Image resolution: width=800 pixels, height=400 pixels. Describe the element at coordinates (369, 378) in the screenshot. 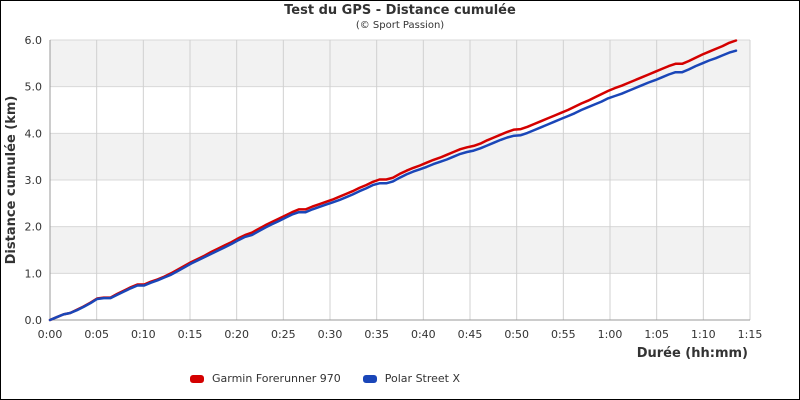

I see `legend-swatch-polar` at that location.